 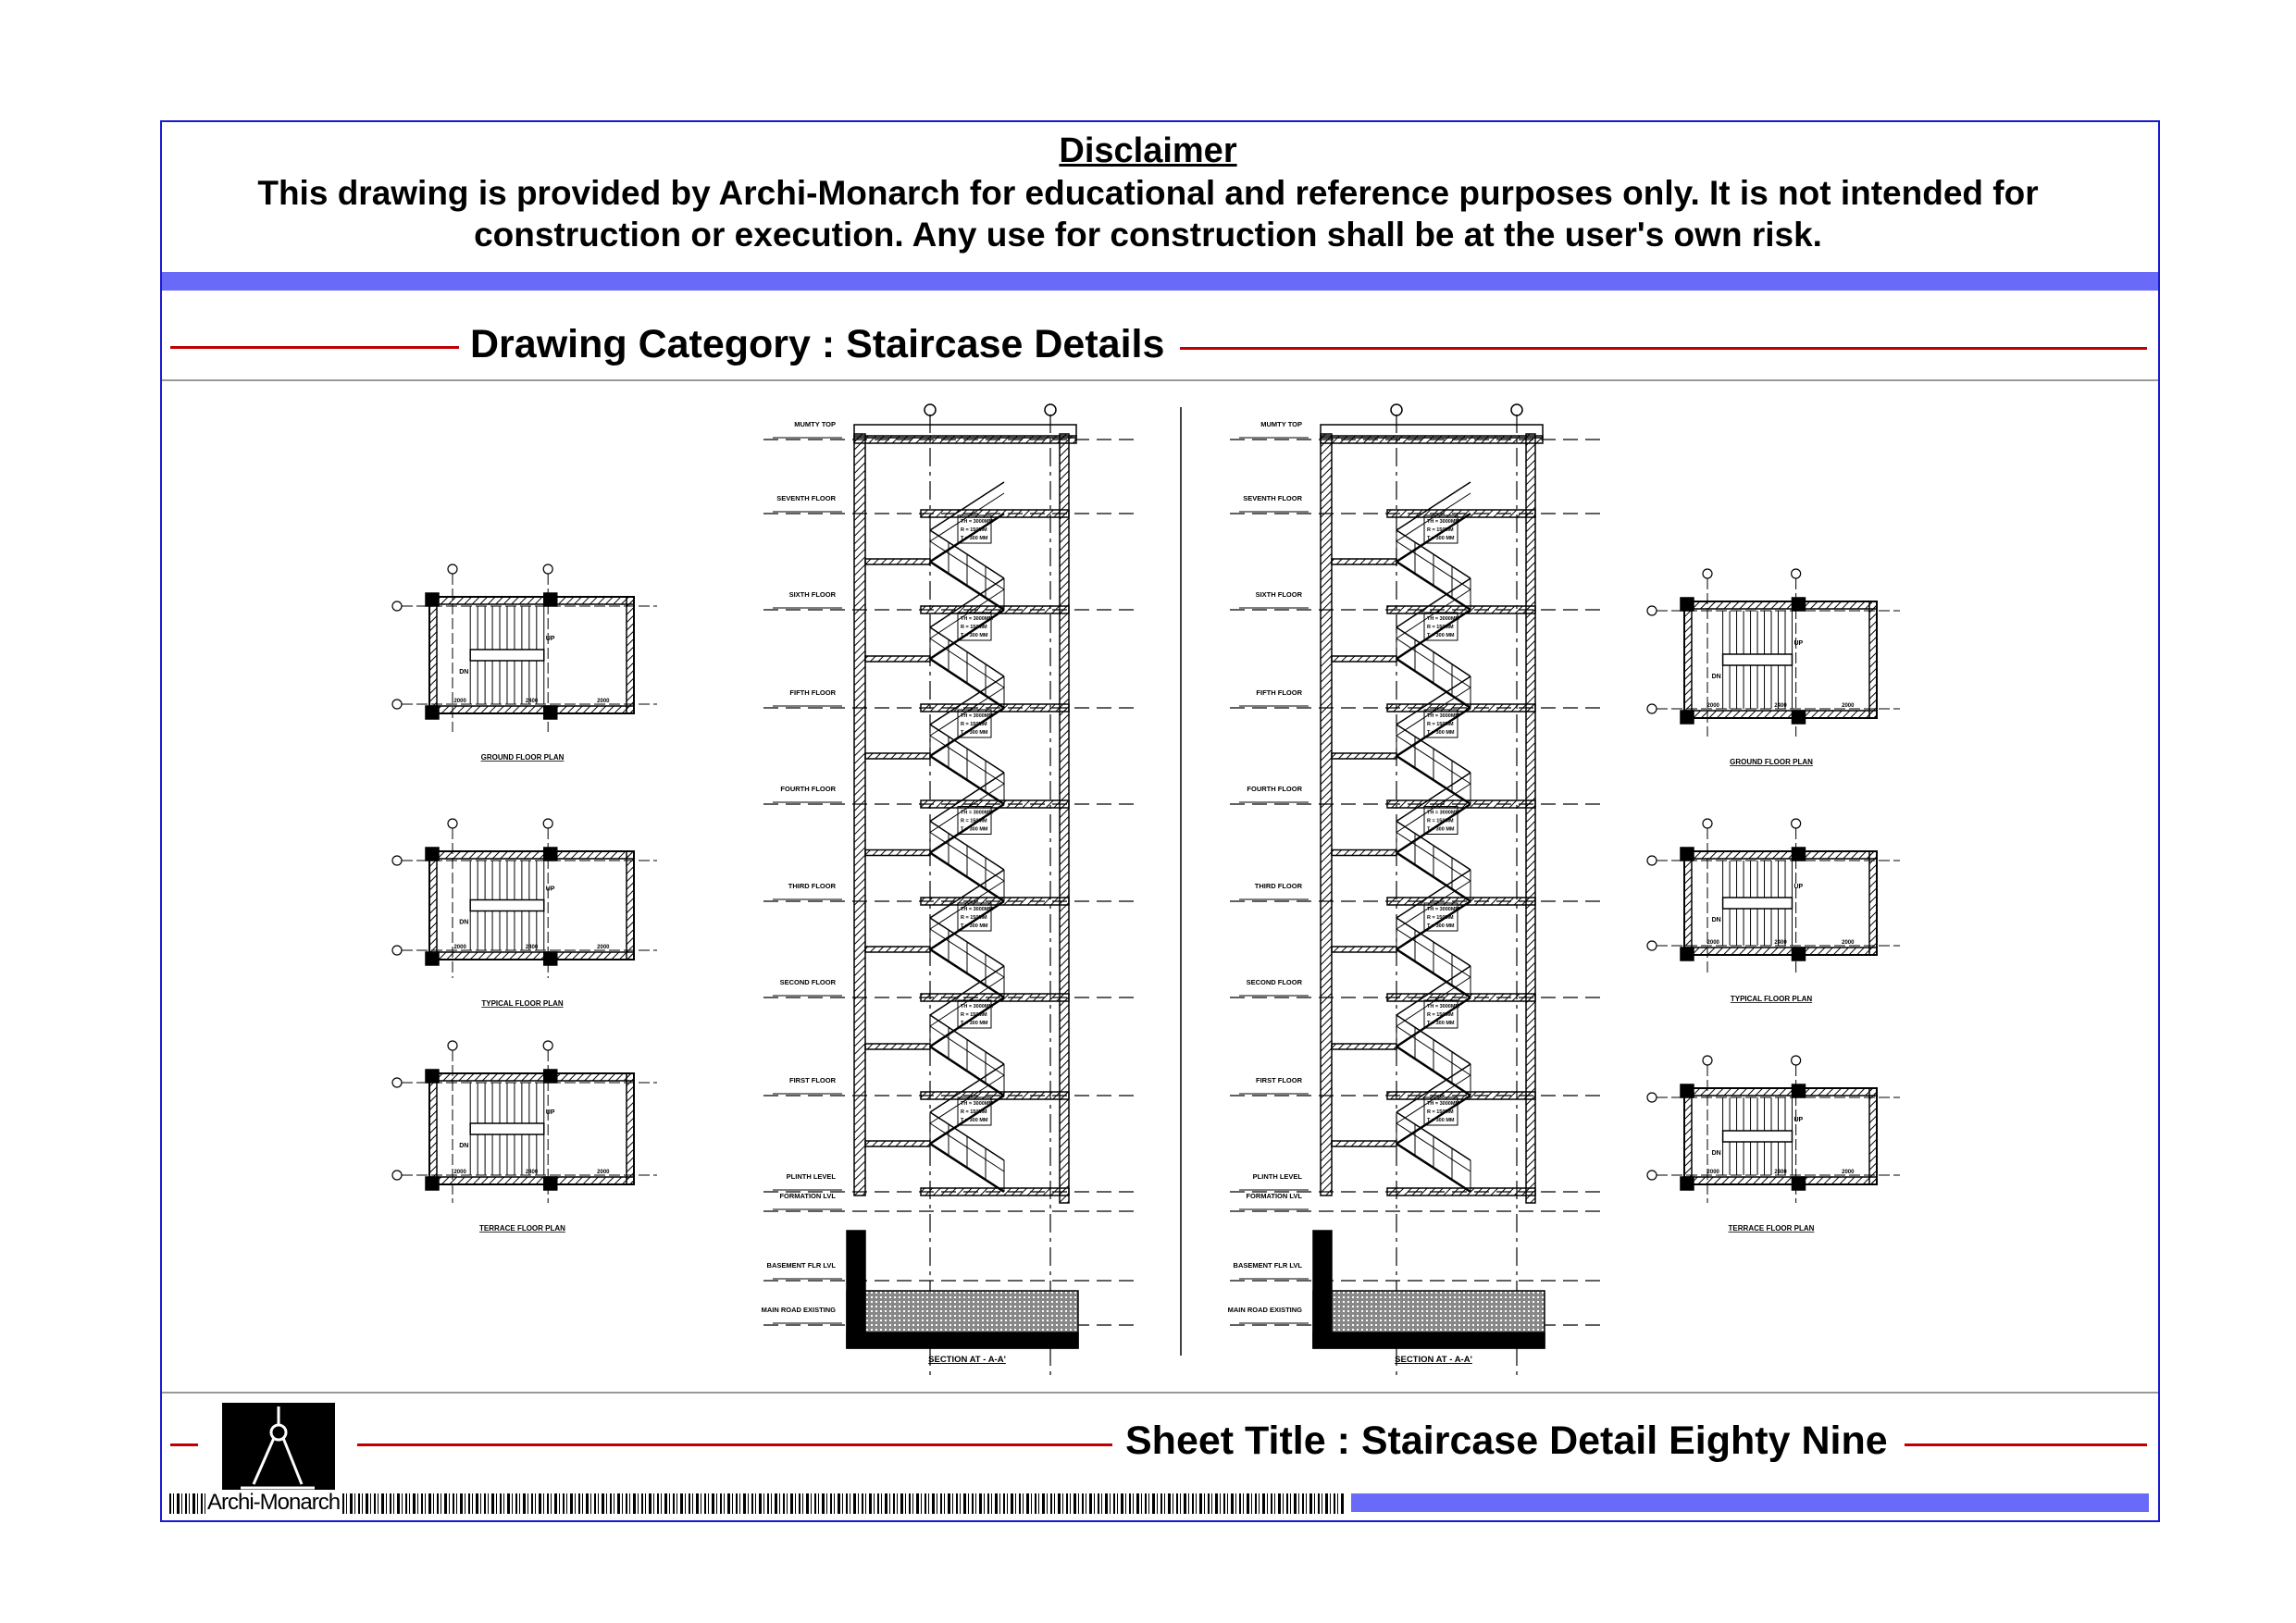 I want to click on plan-title: GROUND FLOOR PLAN, so click(x=1772, y=762).